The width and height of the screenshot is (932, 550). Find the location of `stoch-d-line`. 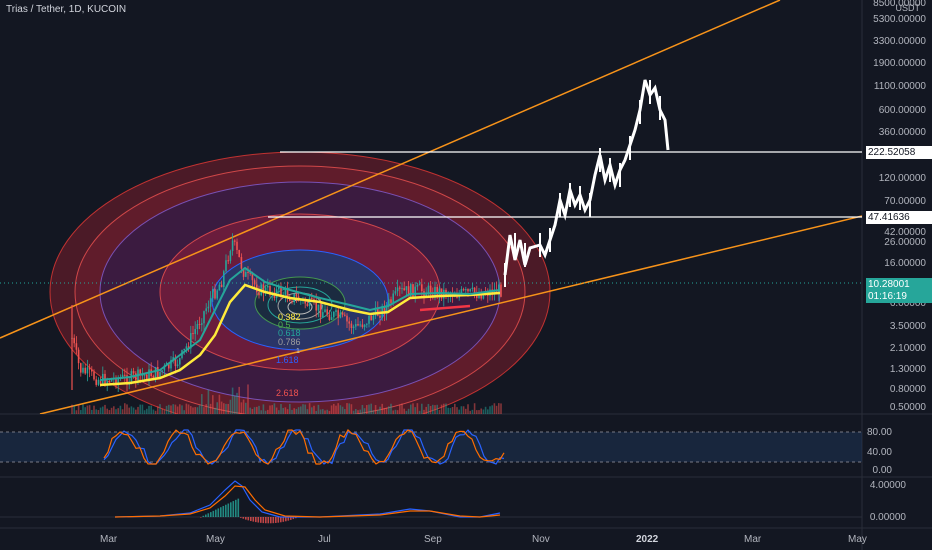

stoch-d-line is located at coordinates (304, 447).